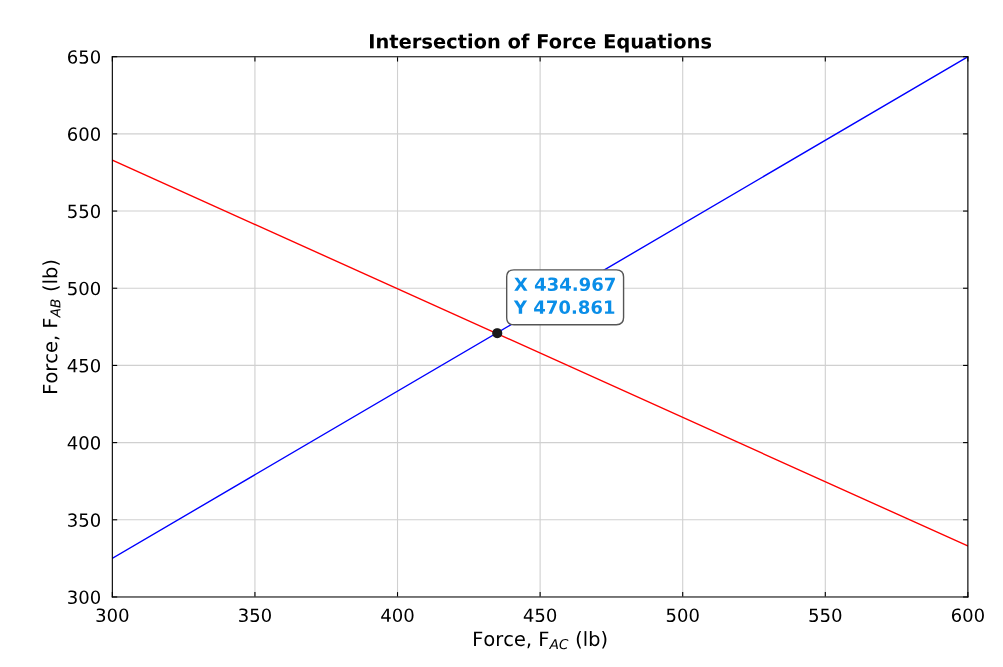 This screenshot has height=667, width=1003. What do you see at coordinates (84, 211) in the screenshot?
I see `y-tick-label: 550` at bounding box center [84, 211].